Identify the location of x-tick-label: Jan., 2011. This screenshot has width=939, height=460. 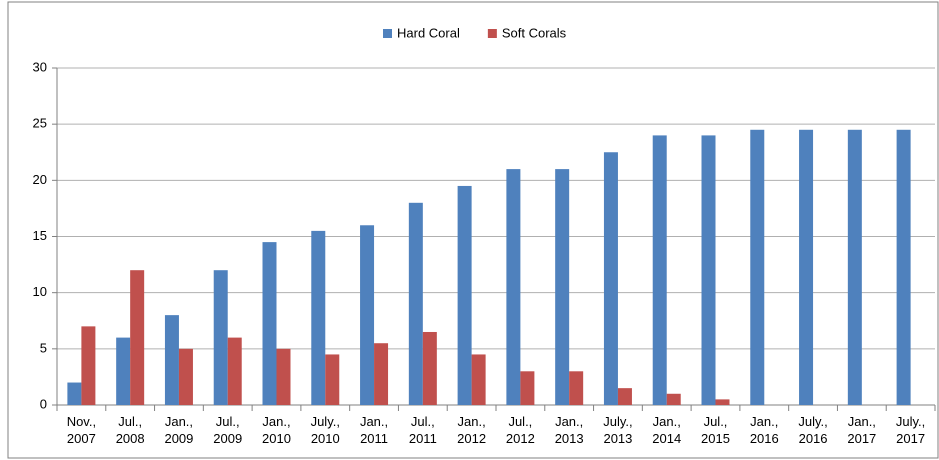
(374, 430).